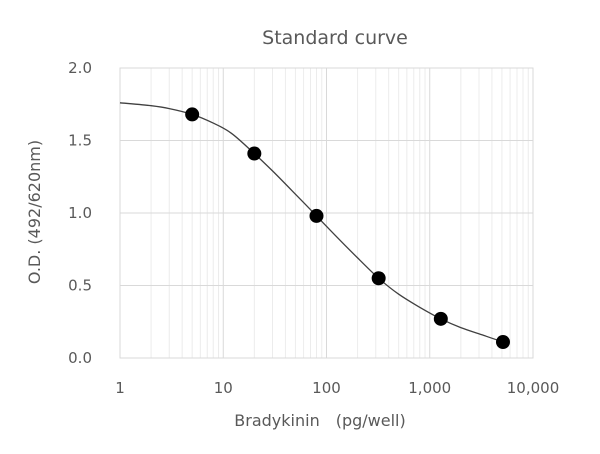 The width and height of the screenshot is (600, 454). I want to click on x-tick-labels: 1 10 100 1,000 10,000, so click(337, 388).